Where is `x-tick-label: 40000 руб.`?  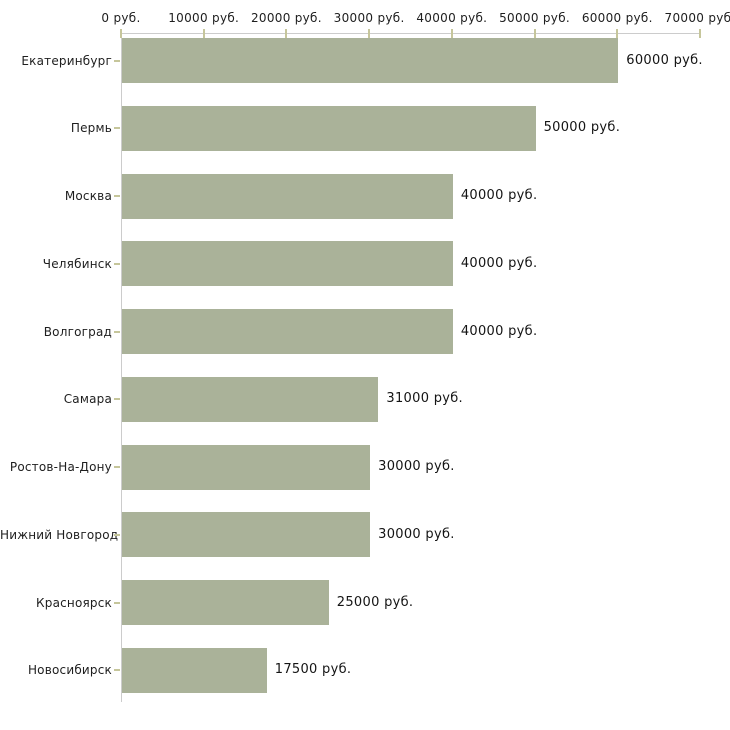
x-tick-label: 40000 руб. is located at coordinates (452, 18).